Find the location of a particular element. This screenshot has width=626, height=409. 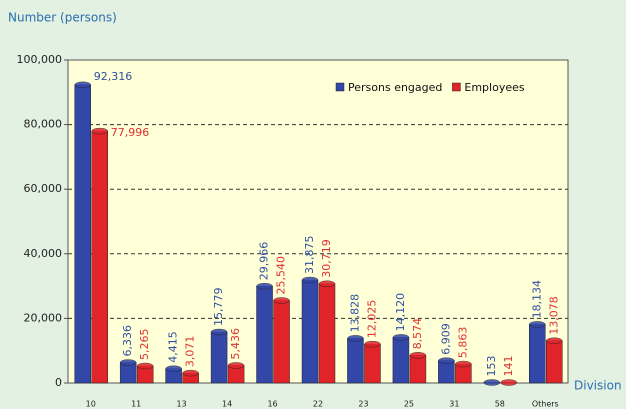

value-label: 3,071 is located at coordinates (190, 352).